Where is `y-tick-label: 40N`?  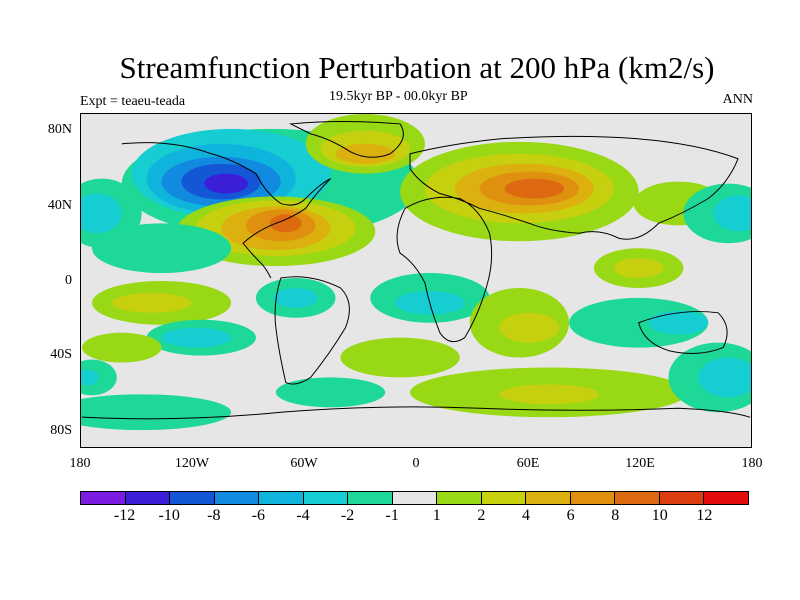
y-tick-label: 40N is located at coordinates (59, 205).